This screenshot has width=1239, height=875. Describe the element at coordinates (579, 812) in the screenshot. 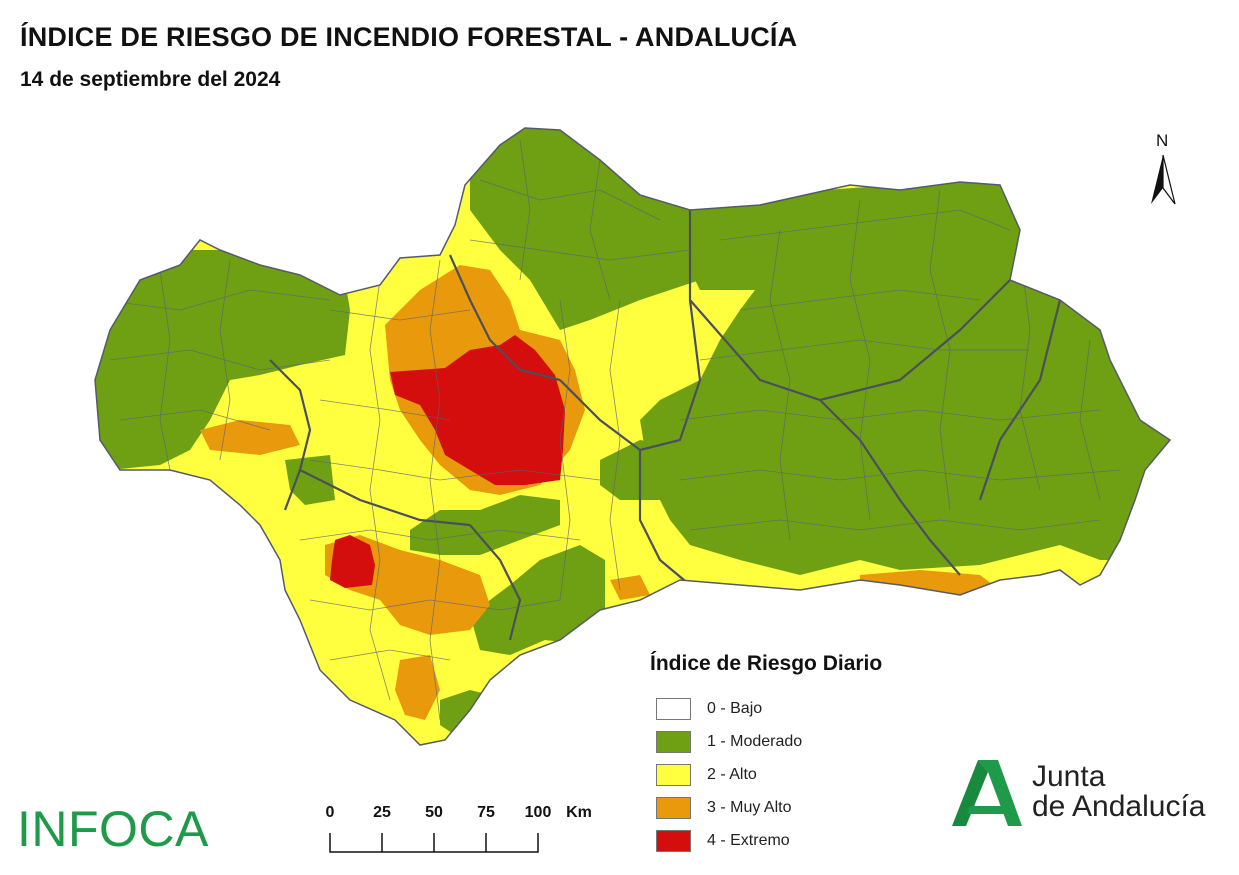

I see `scale-unit: Km` at that location.